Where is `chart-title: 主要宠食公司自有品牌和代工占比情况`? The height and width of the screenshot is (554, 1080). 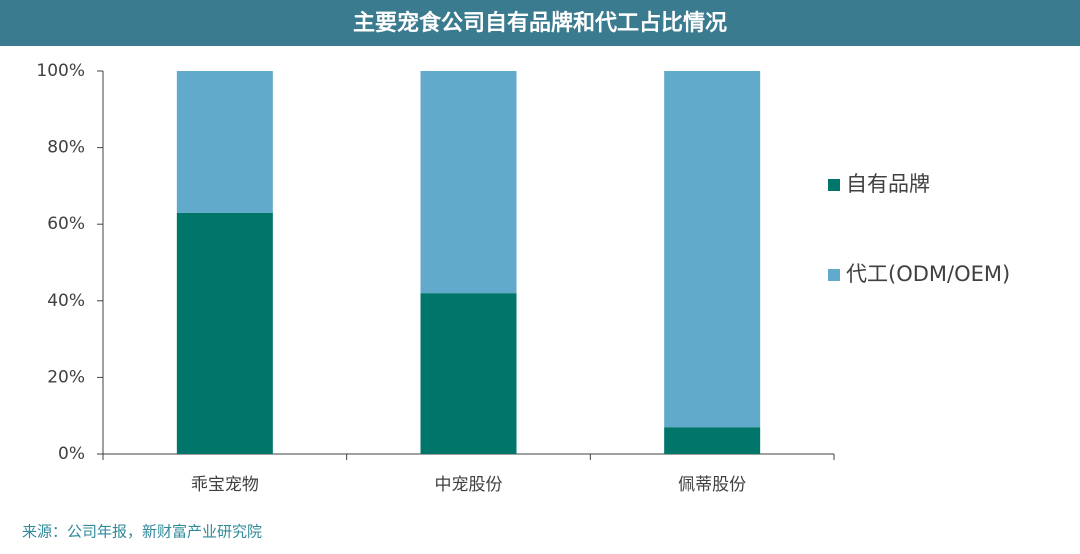 chart-title: 主要宠食公司自有品牌和代工占比情况 is located at coordinates (540, 23).